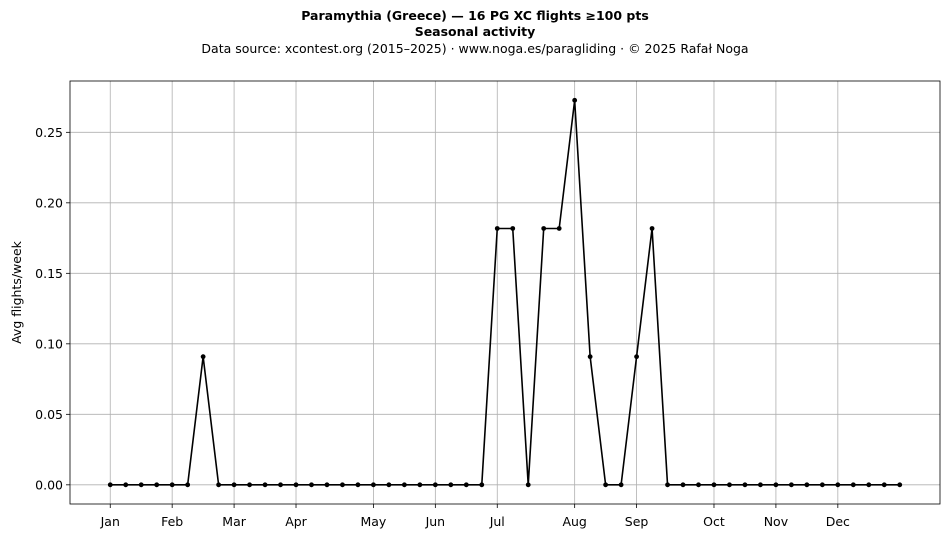  Describe the element at coordinates (776, 521) in the screenshot. I see `x-tick-label: Nov` at that location.